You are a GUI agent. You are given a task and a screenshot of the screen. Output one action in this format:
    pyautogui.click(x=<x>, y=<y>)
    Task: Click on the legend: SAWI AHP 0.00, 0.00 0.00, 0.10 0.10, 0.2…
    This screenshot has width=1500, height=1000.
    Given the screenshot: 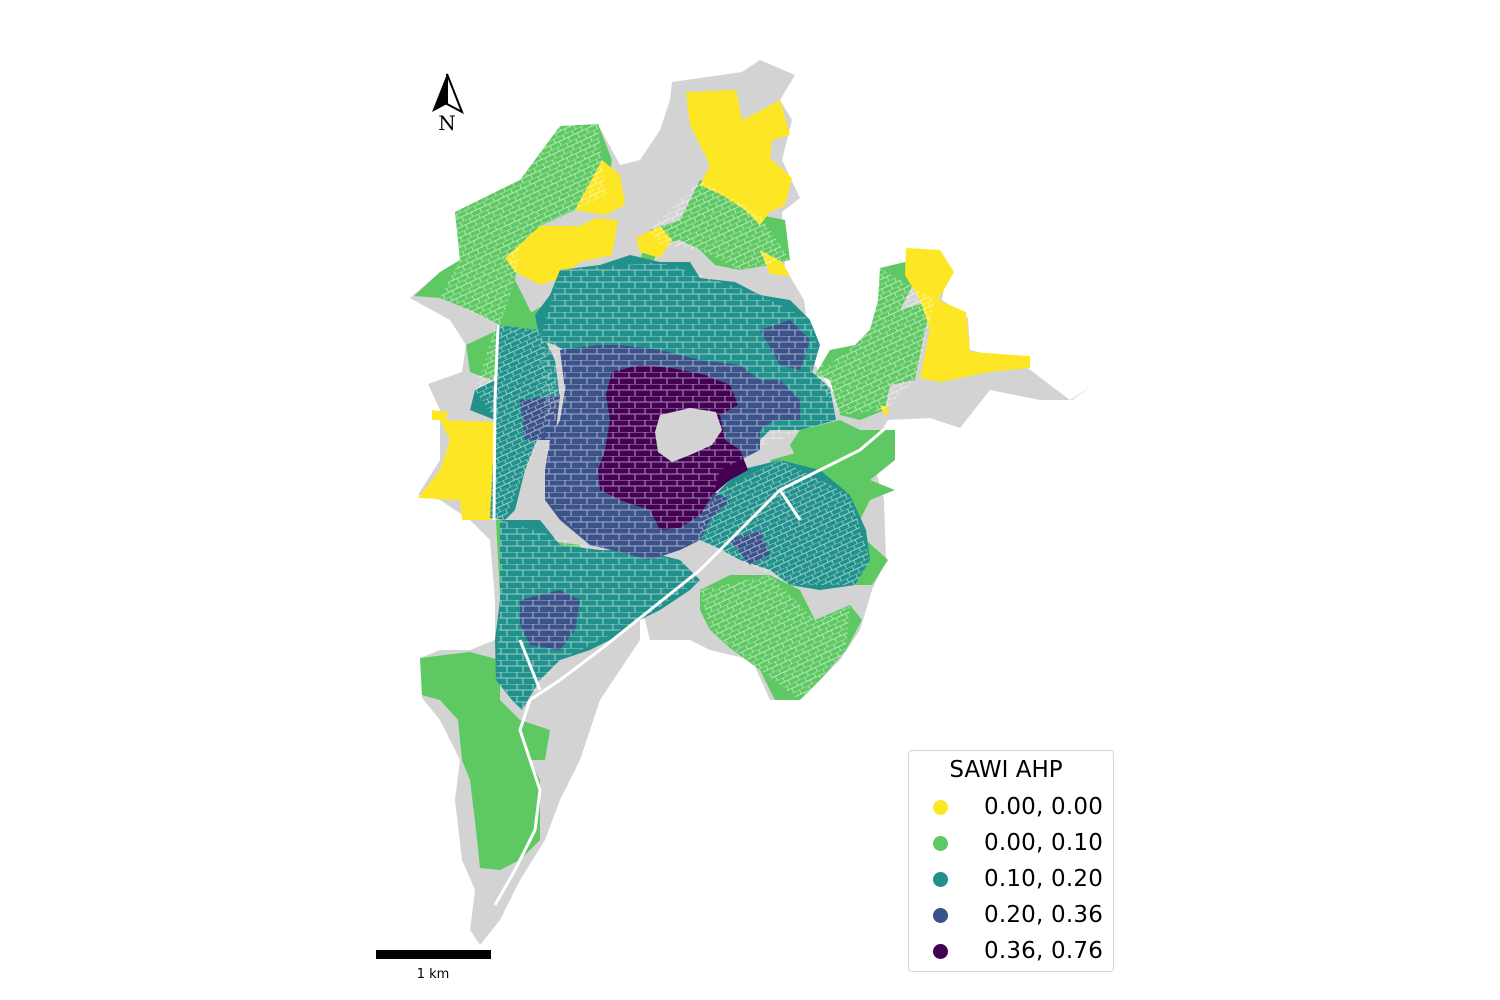 What is the action you would take?
    pyautogui.click(x=1011, y=861)
    